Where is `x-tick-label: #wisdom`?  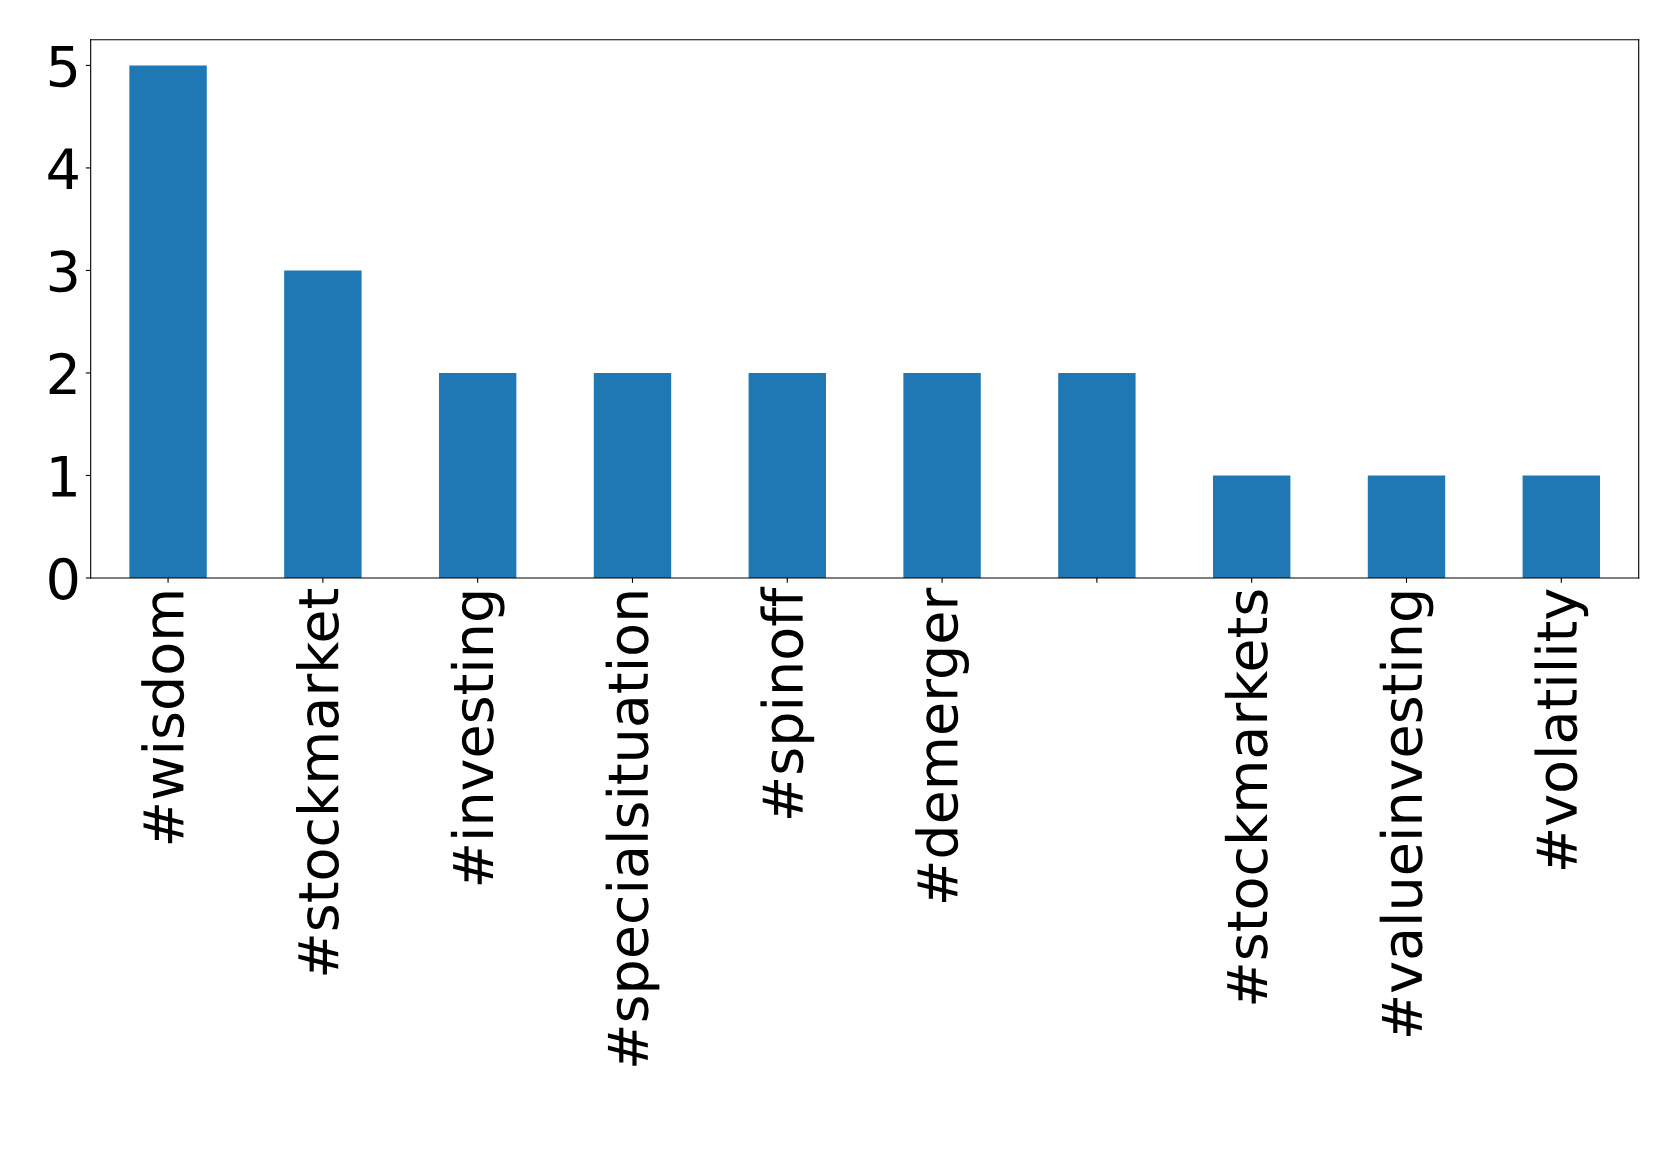
x-tick-label: #wisdom is located at coordinates (163, 718).